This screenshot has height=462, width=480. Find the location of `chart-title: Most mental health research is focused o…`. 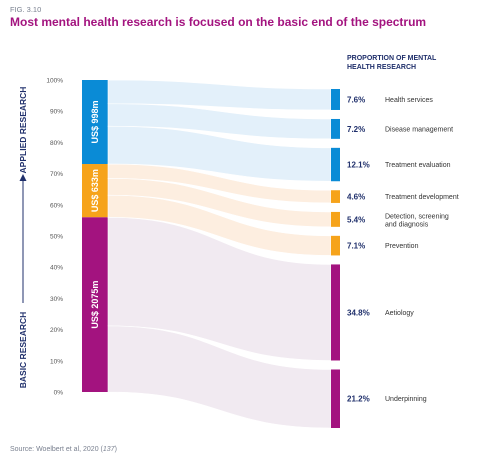

chart-title: Most mental health research is focused o… is located at coordinates (218, 22).